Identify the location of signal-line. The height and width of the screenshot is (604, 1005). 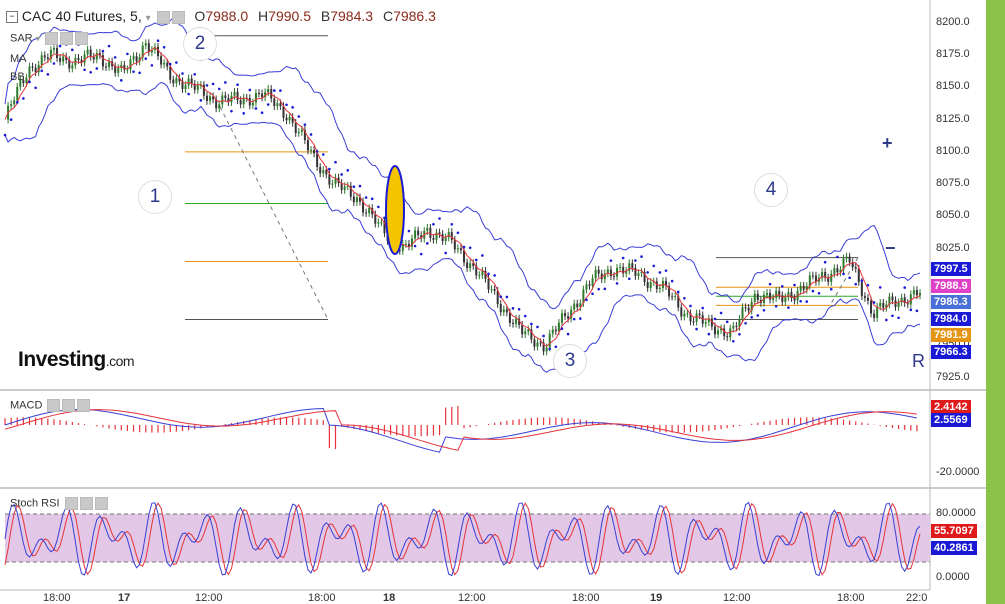
(460, 430).